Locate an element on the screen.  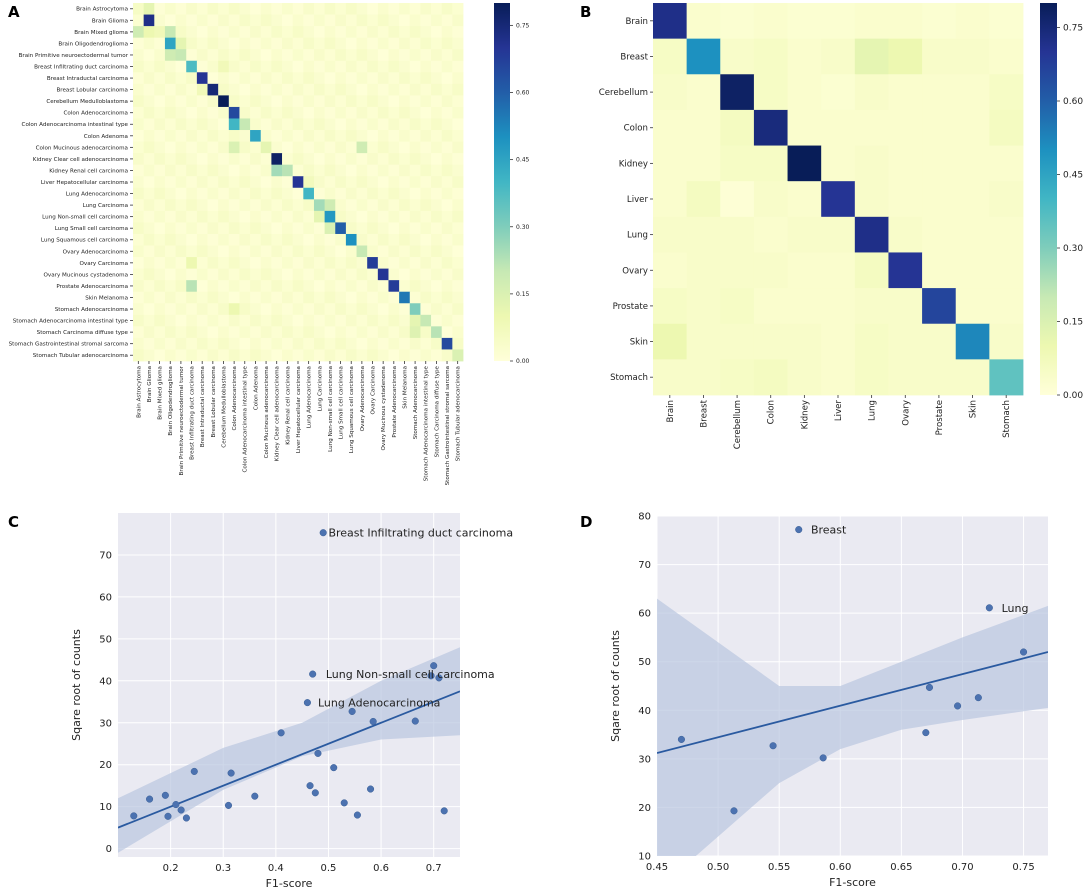
col-label: Cerebellum is located at coordinates (738, 424).